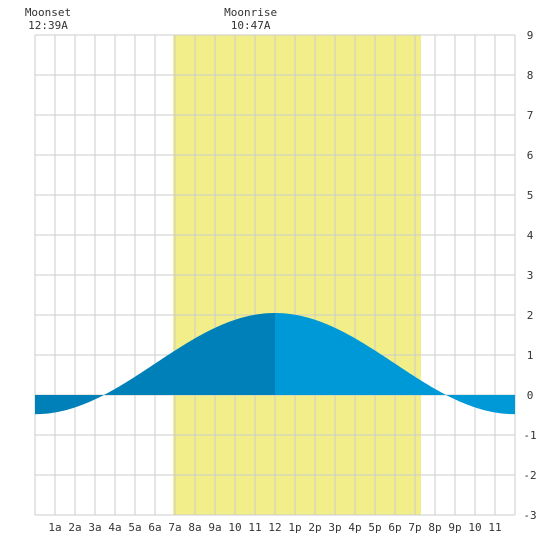 The image size is (550, 550). What do you see at coordinates (174, 527) in the screenshot?
I see `x-tick-label: 7a` at bounding box center [174, 527].